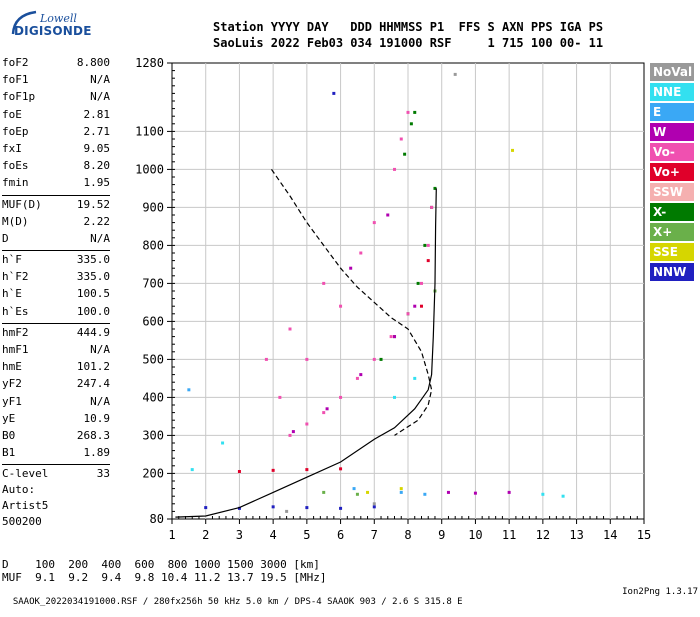 This screenshot has width=700, height=617. I want to click on x-tick-label: 14, so click(610, 535).